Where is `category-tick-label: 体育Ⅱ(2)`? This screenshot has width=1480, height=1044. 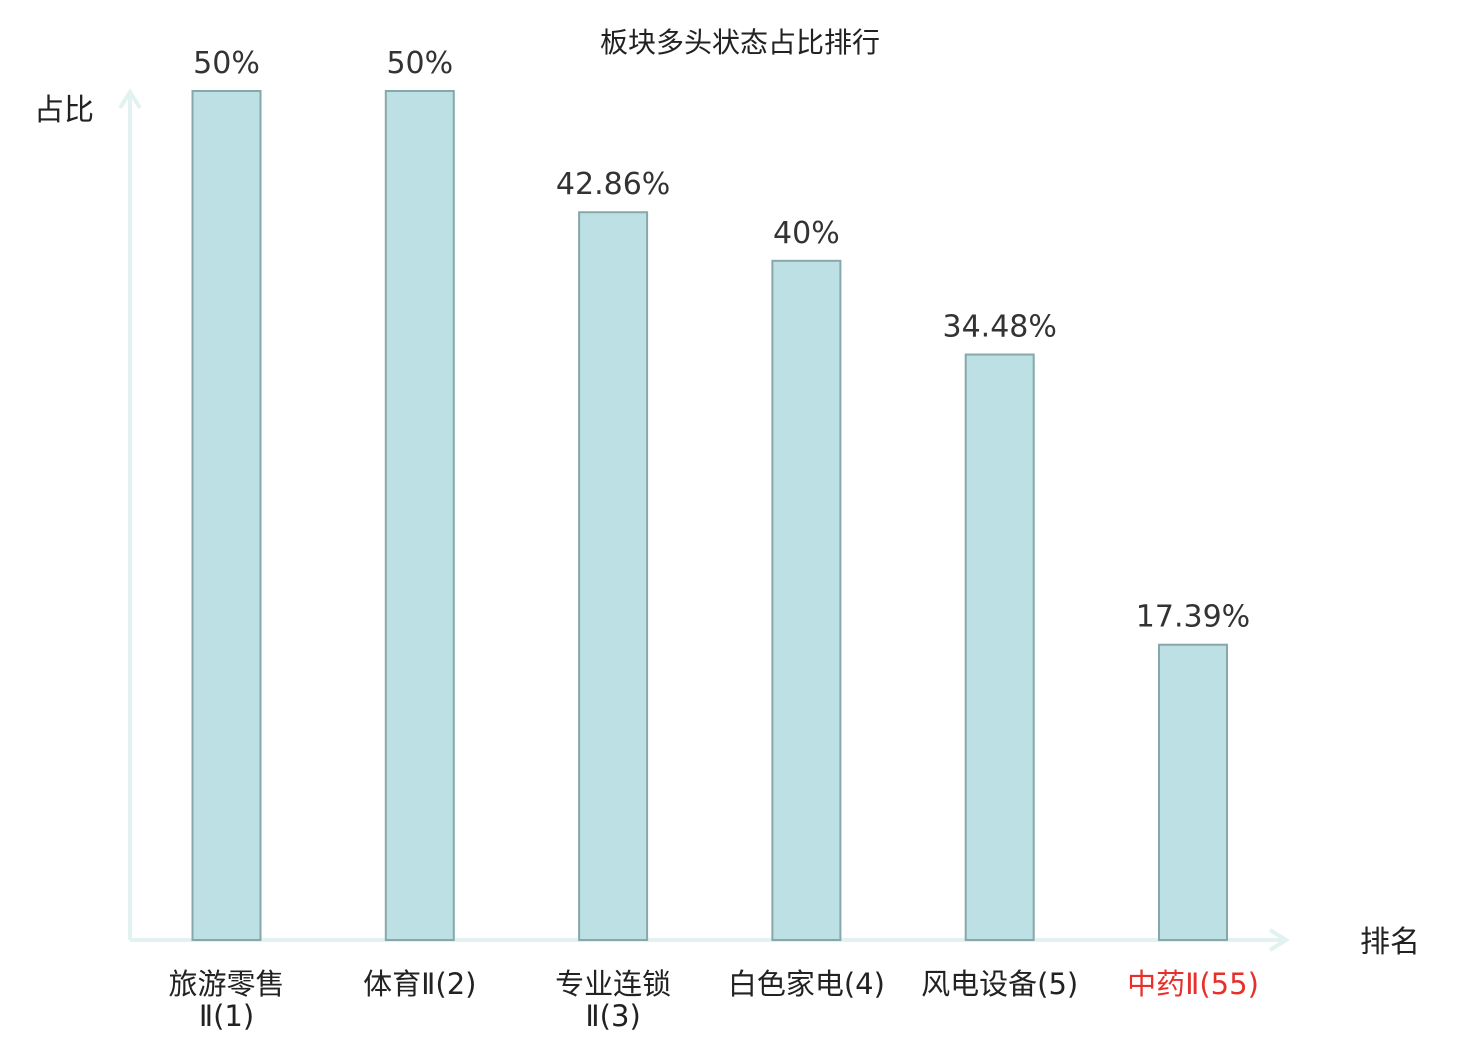 category-tick-label: 体育Ⅱ(2) is located at coordinates (419, 984).